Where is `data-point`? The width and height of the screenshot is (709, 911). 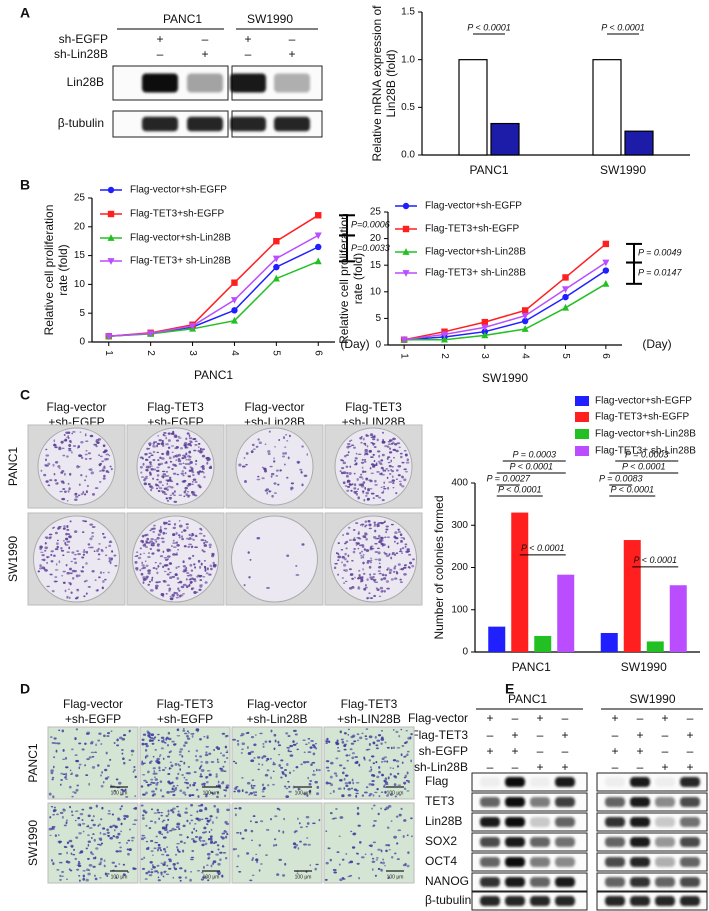 data-point is located at coordinates (276, 267).